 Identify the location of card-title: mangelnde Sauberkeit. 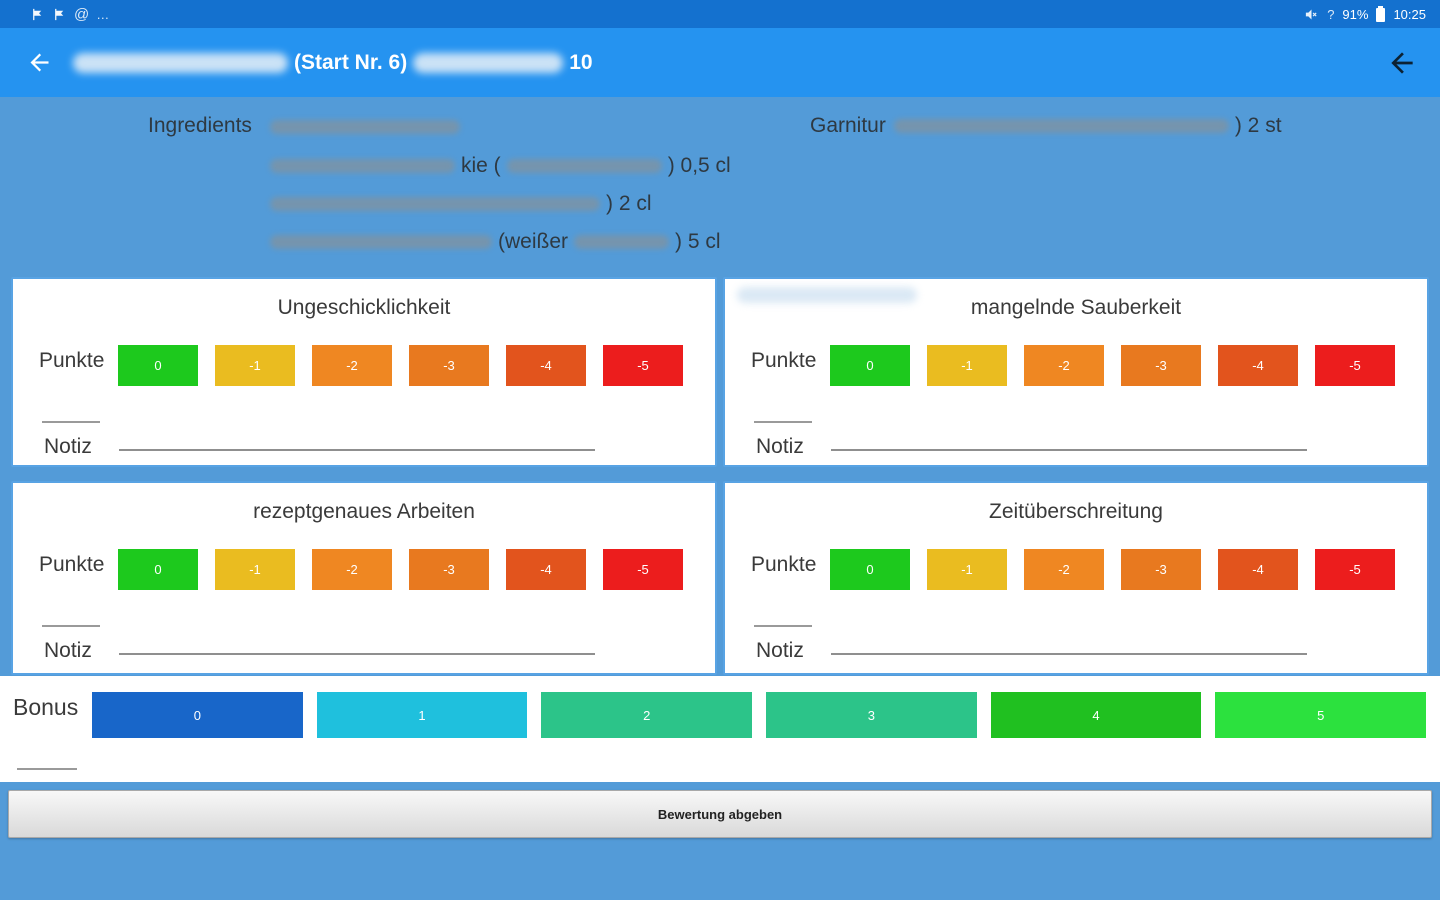
(1076, 307).